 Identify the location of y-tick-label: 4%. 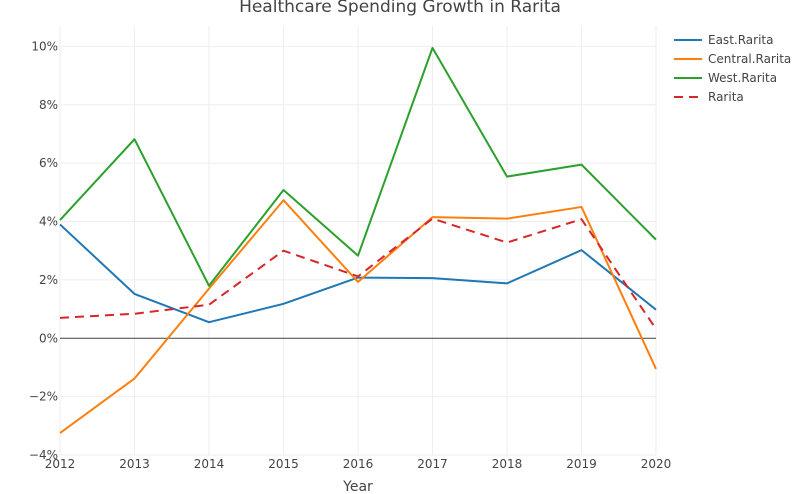
(48, 222).